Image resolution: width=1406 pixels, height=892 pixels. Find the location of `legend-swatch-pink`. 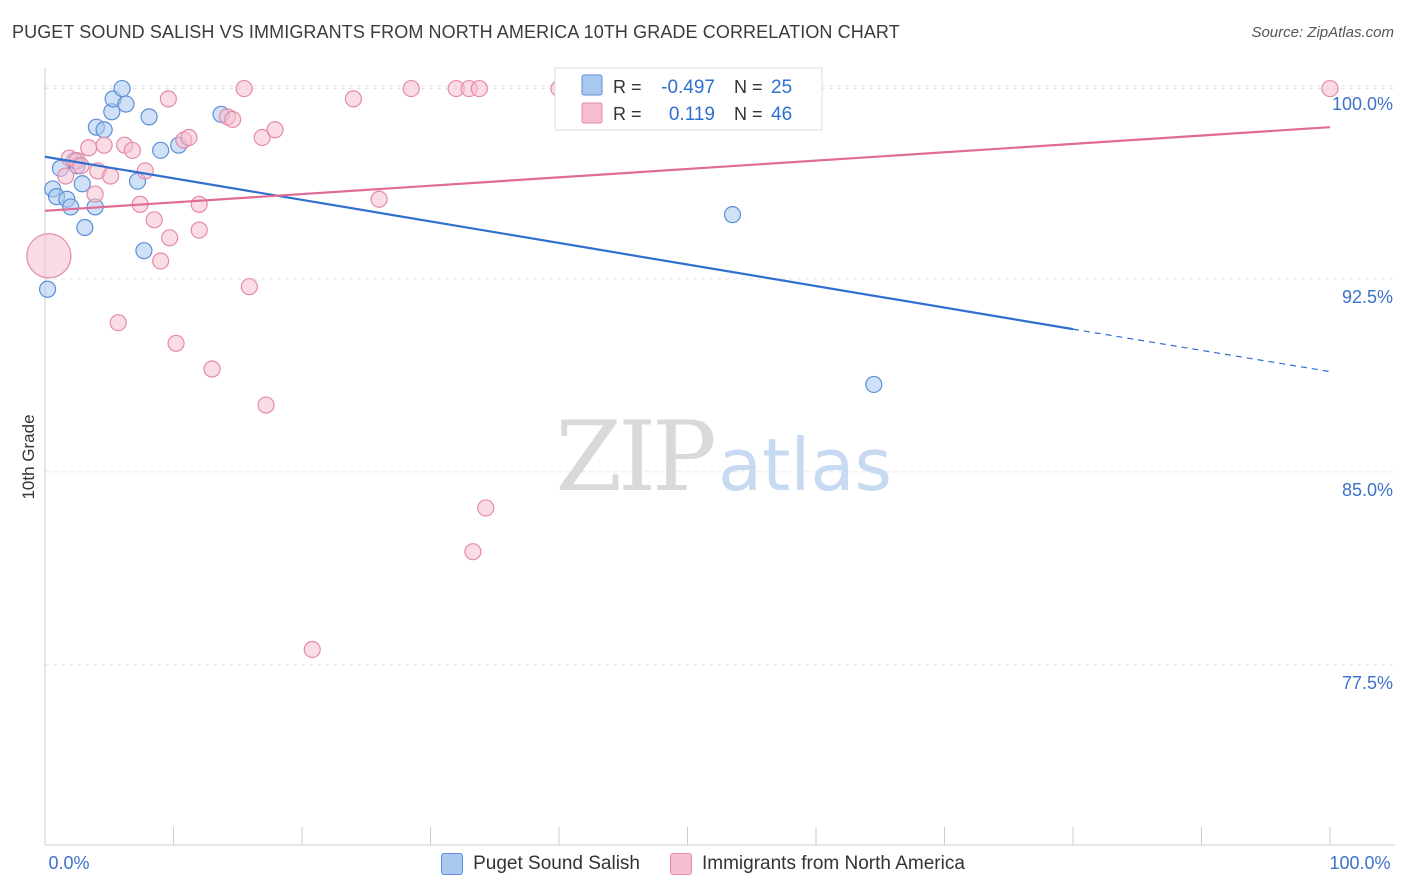

legend-swatch-pink is located at coordinates (681, 864).